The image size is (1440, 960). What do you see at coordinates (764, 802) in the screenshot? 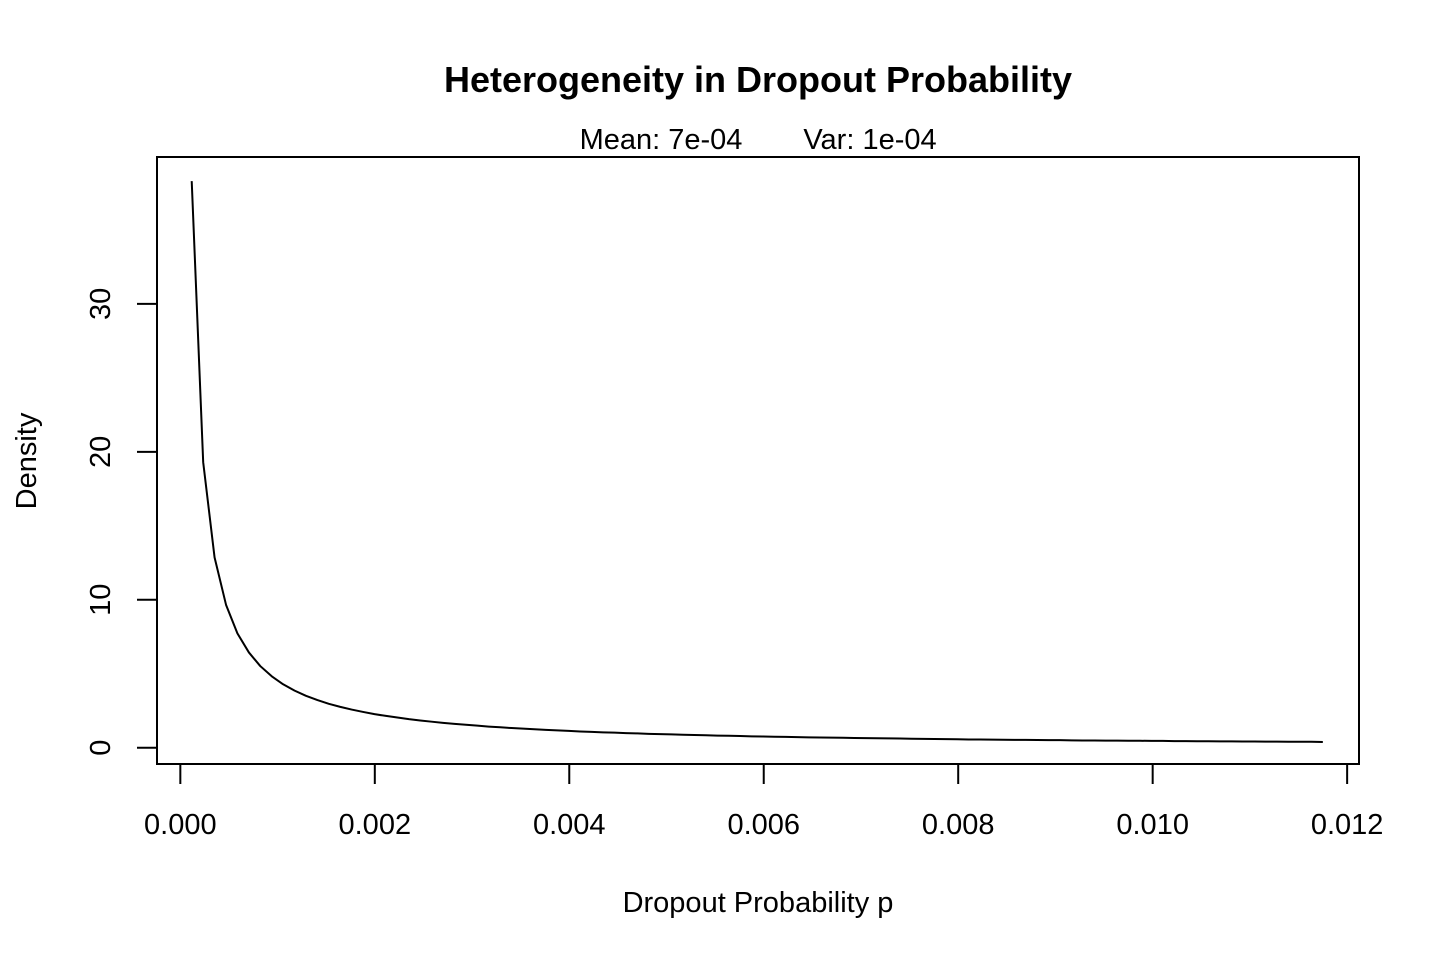
I see `x-axis: 0.000 0.002 0.004 0.006 0.008 0.010 0.012` at bounding box center [764, 802].